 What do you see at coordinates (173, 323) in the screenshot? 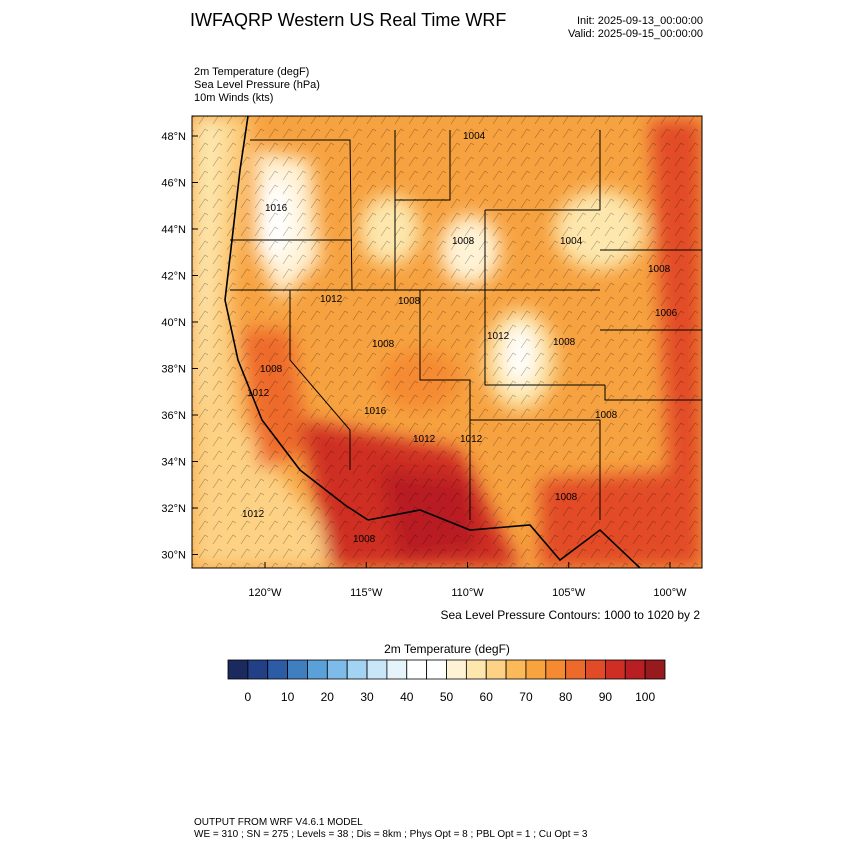
I see `lat-label: 40°N` at bounding box center [173, 323].